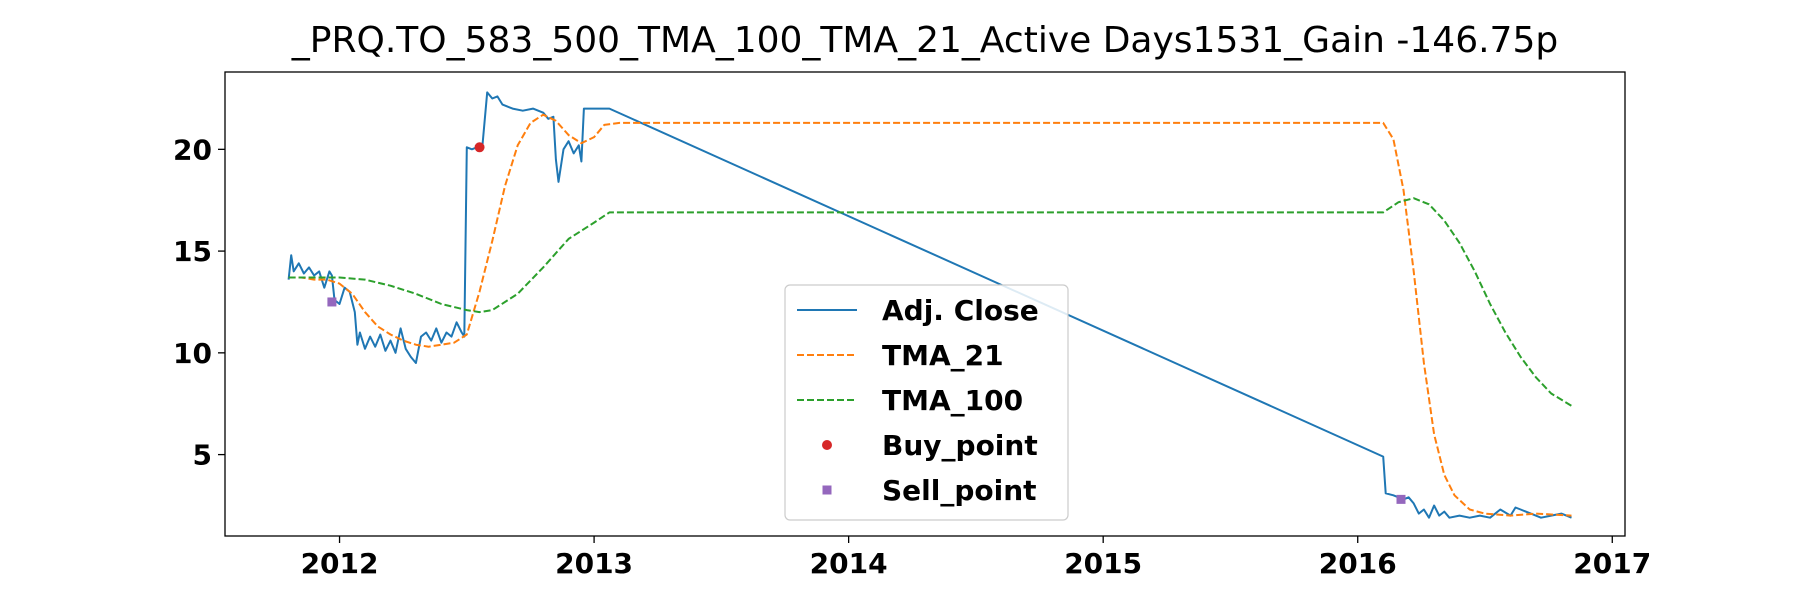  I want to click on x-tick-label: 2015, so click(1103, 563).